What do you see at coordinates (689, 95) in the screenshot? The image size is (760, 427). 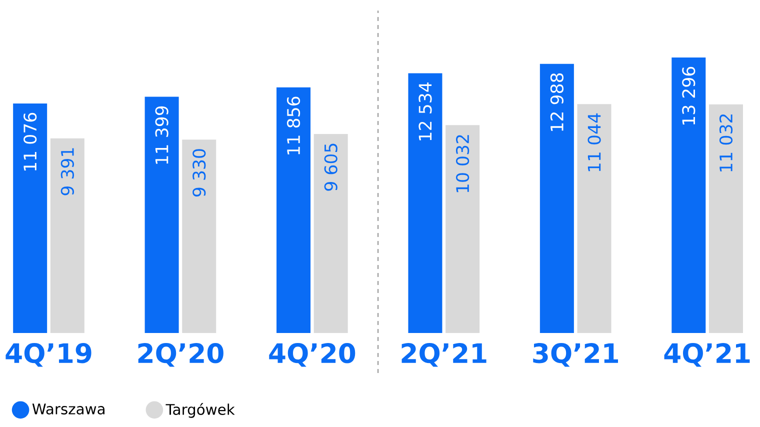 I see `data-label: 13 296` at bounding box center [689, 95].